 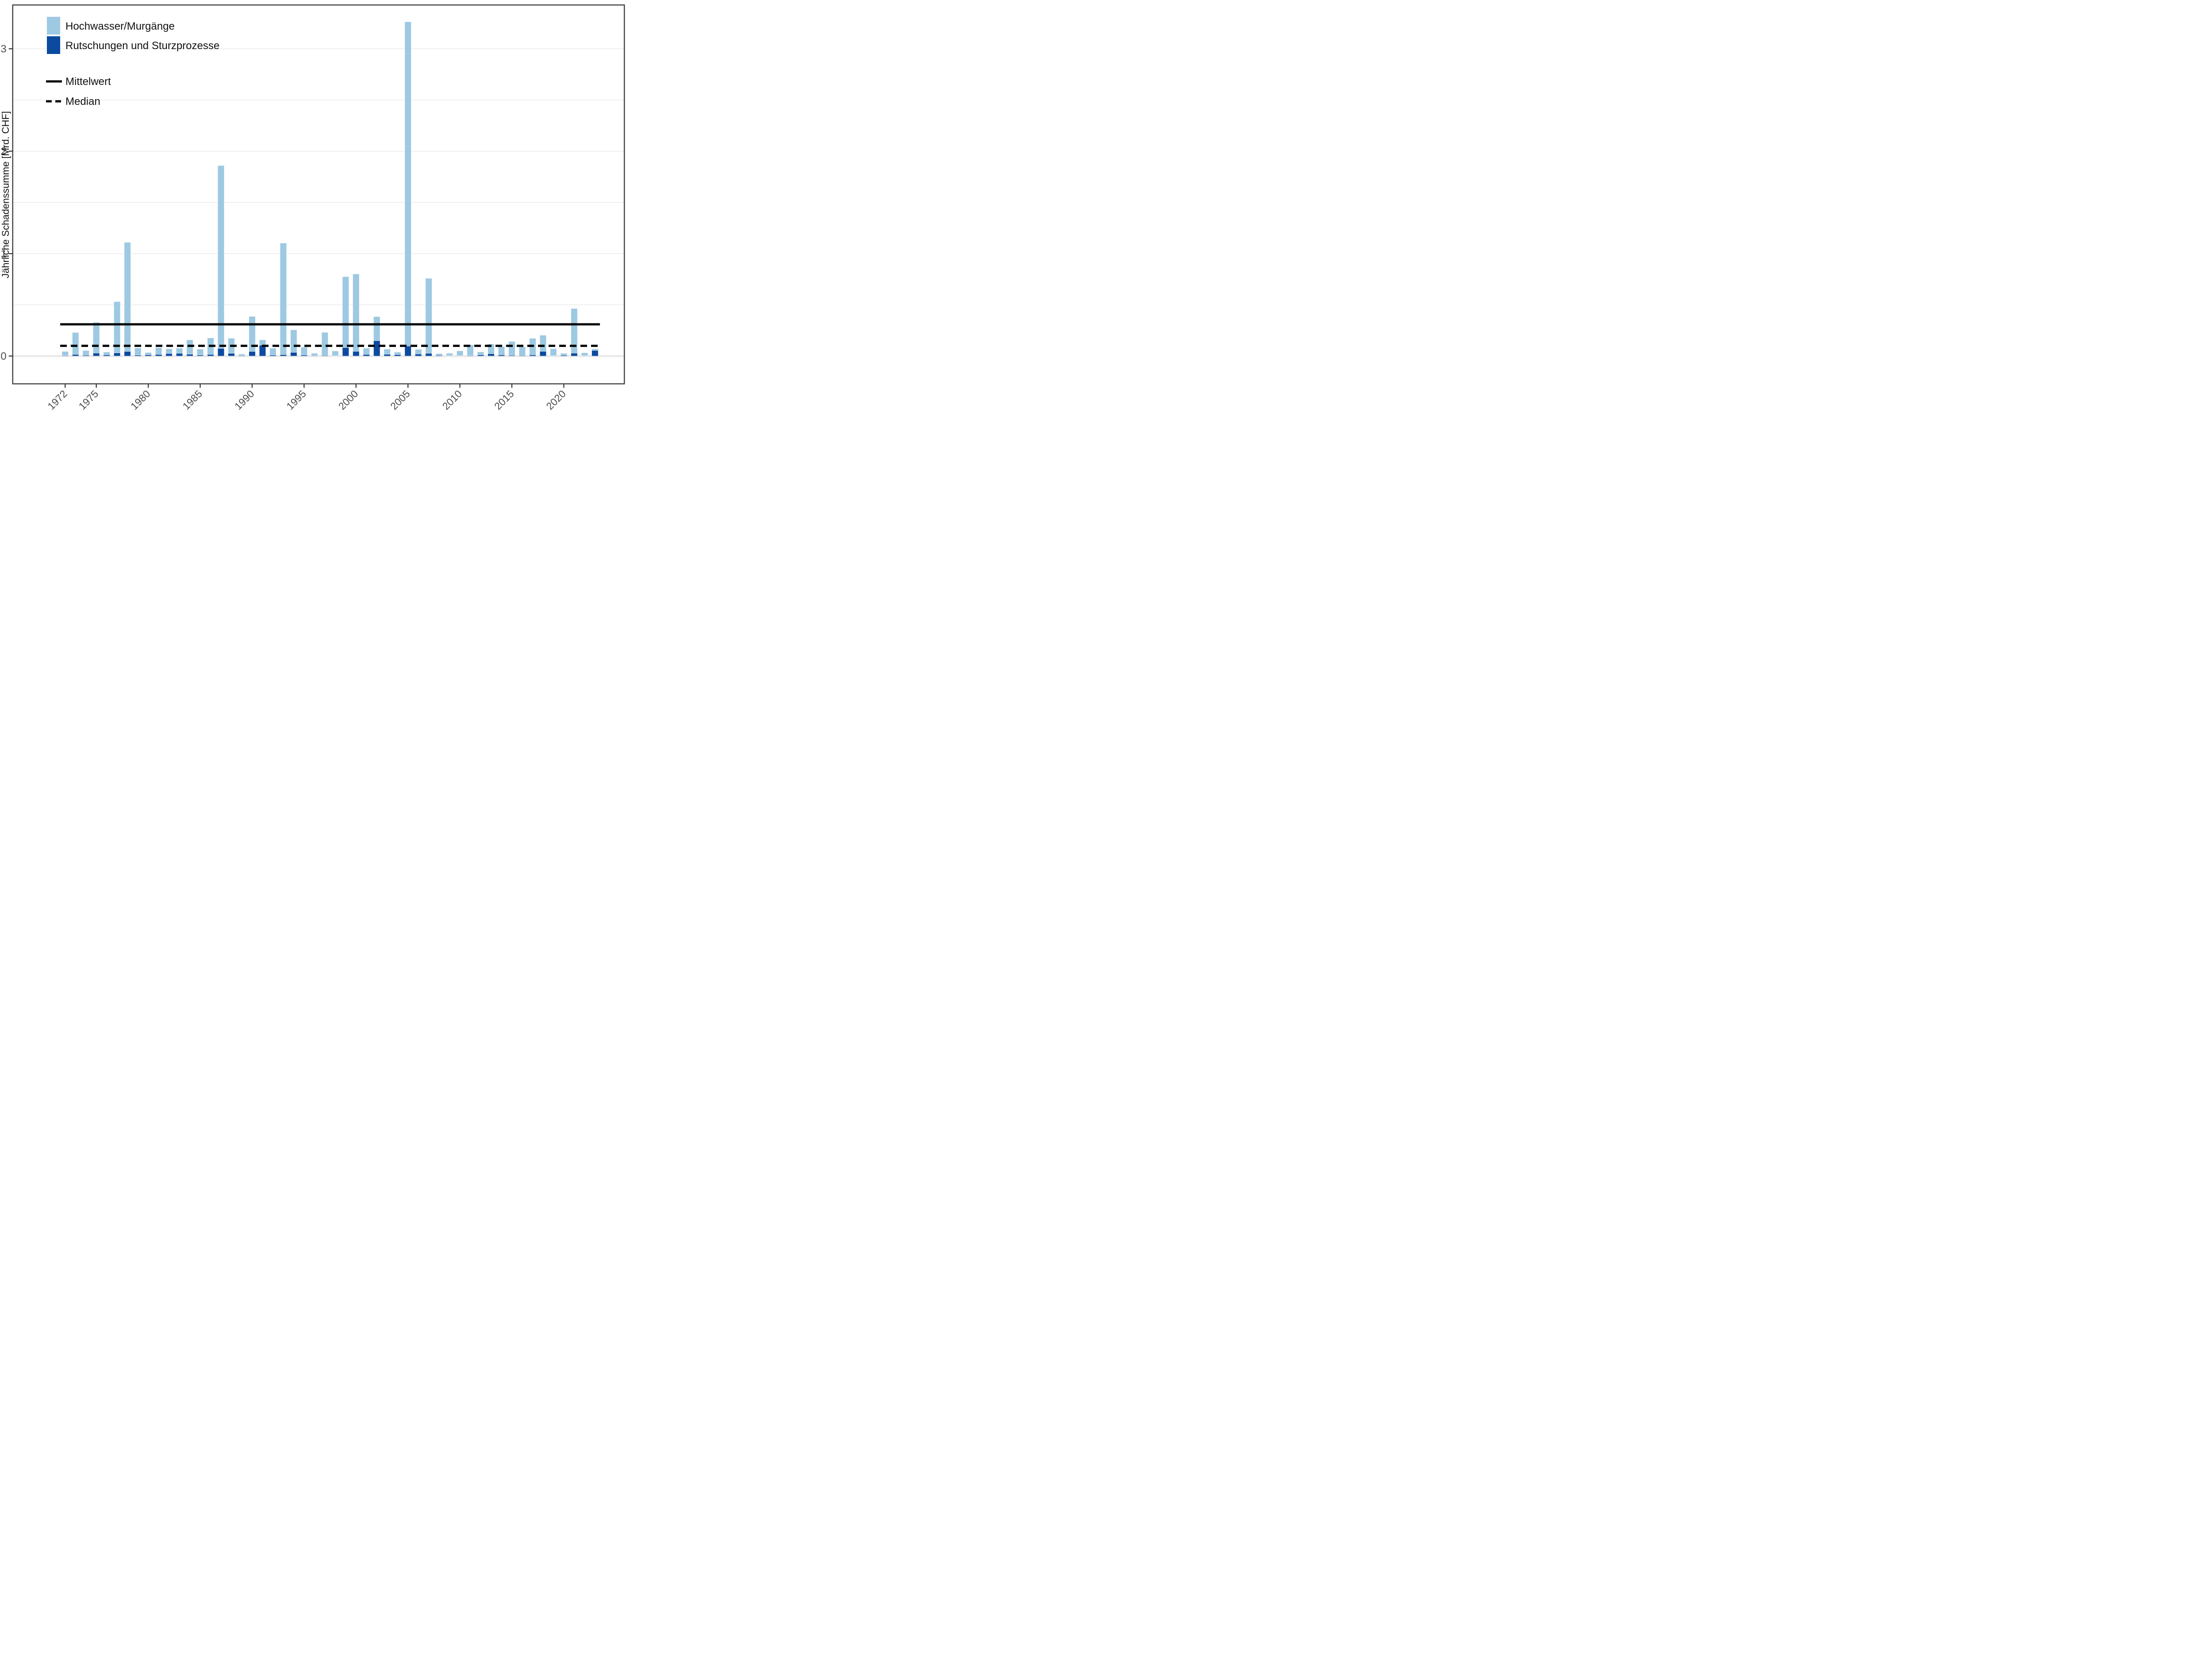 What do you see at coordinates (504, 400) in the screenshot?
I see `x-tick-label-2015: 2015` at bounding box center [504, 400].